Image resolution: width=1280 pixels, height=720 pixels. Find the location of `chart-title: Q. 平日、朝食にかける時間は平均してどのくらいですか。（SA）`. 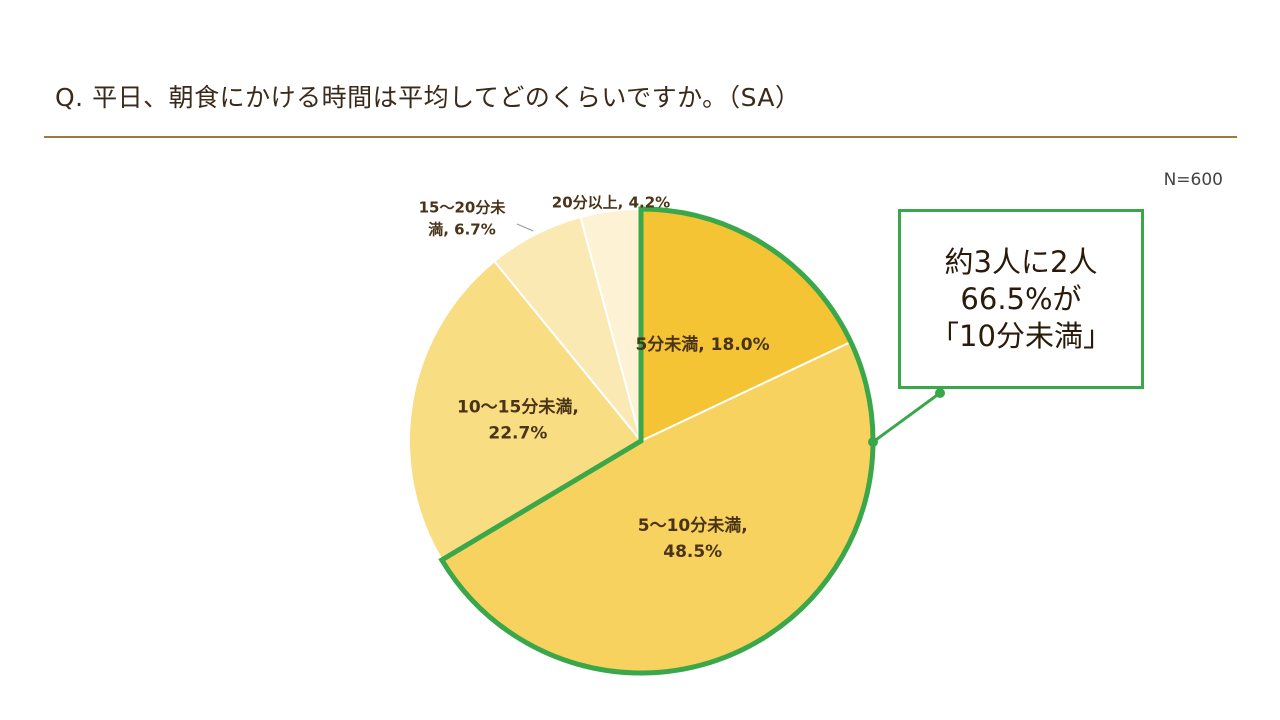

chart-title: Q. 平日、朝食にかける時間は平均してどのくらいですか。（SA） is located at coordinates (428, 97).